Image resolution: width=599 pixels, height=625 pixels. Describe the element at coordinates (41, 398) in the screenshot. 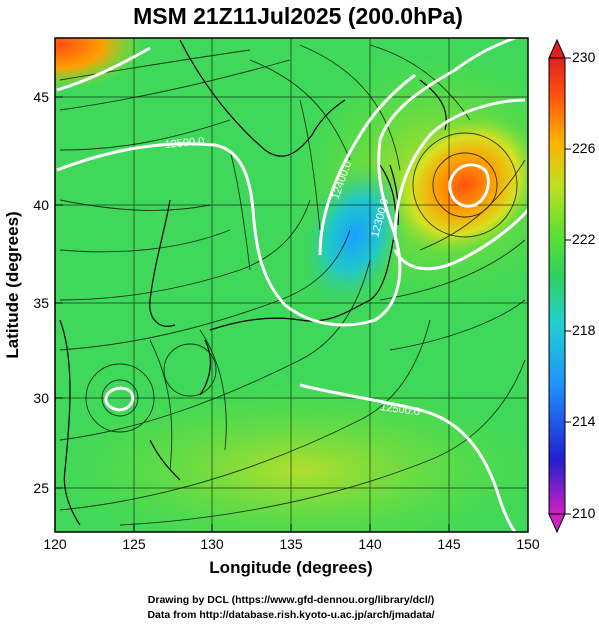

I see `y-tick-label: 30` at that location.